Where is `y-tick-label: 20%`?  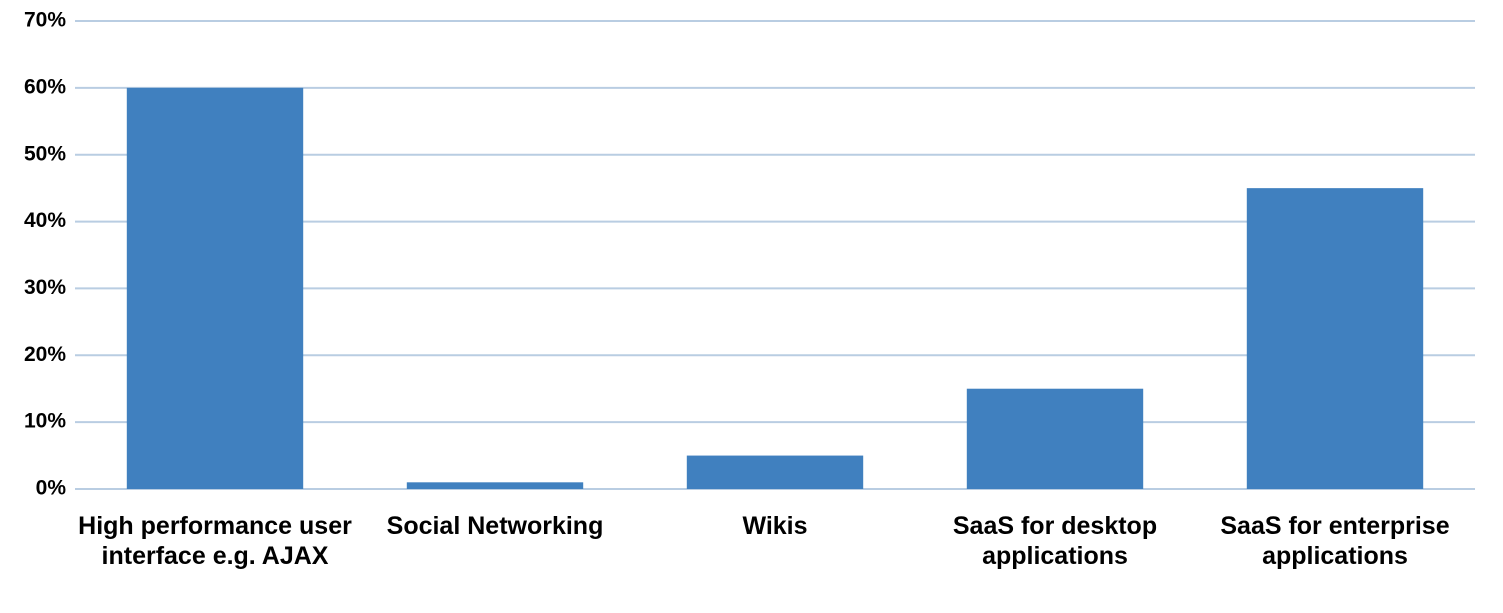 y-tick-label: 20% is located at coordinates (45, 354).